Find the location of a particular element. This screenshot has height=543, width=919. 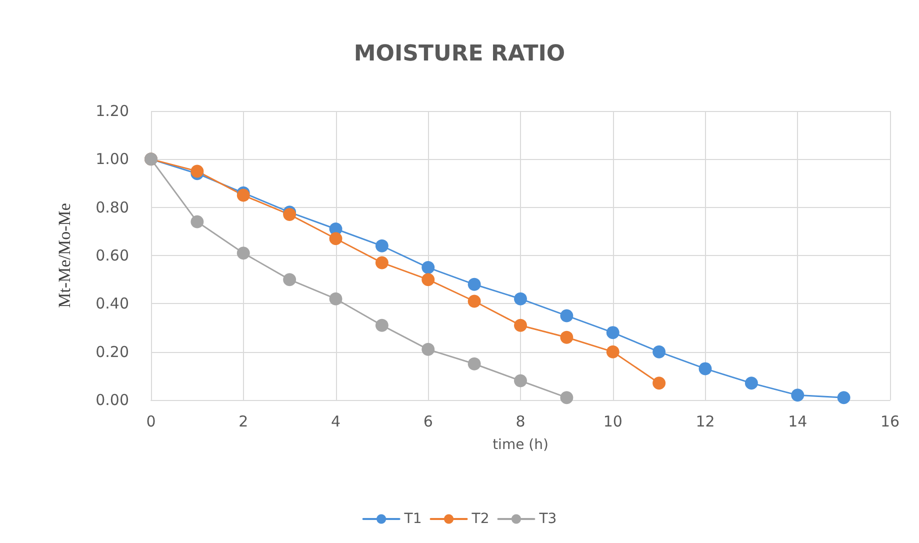

y-tick-label: 0.20 is located at coordinates (112, 351).